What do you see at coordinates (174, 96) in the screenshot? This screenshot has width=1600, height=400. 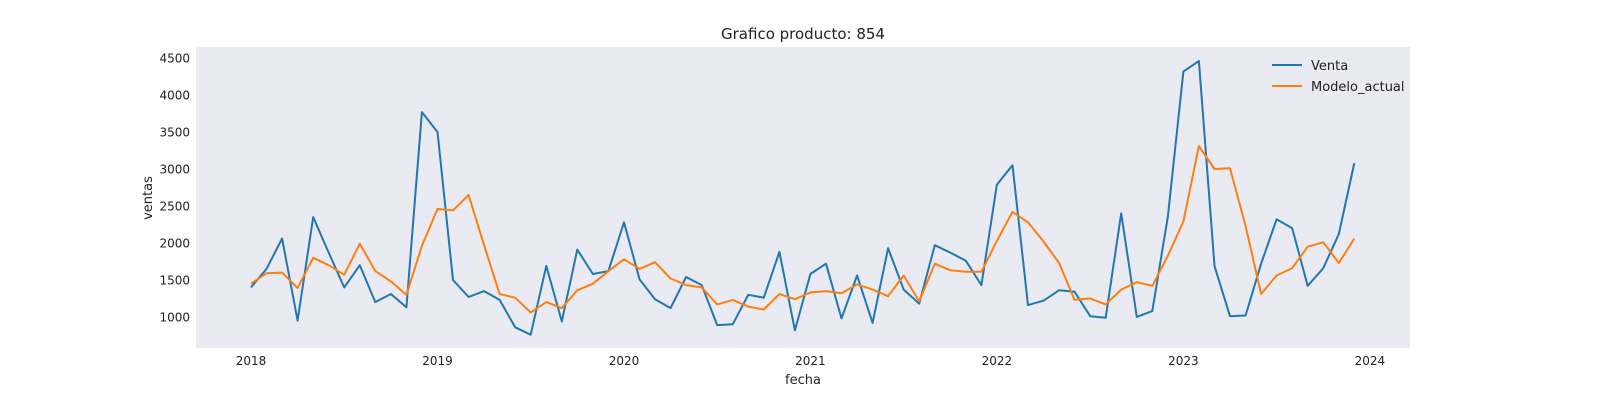 I see `y-tick-label: 4000` at bounding box center [174, 96].